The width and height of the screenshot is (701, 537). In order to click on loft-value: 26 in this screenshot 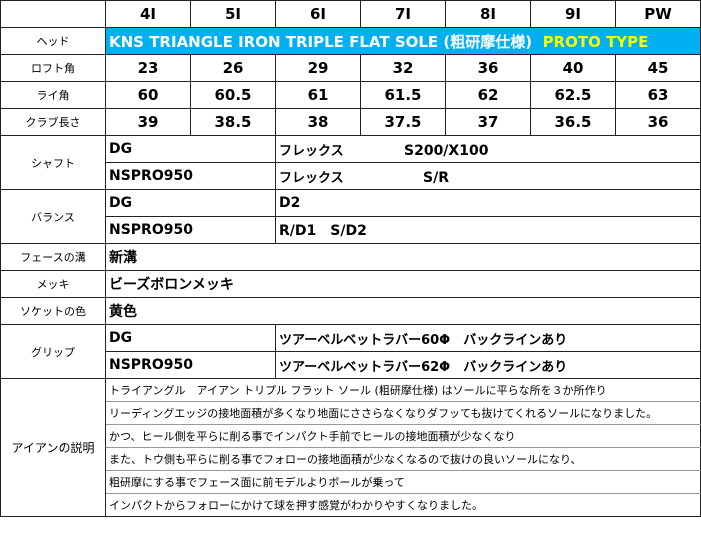, I will do `click(233, 68)`.